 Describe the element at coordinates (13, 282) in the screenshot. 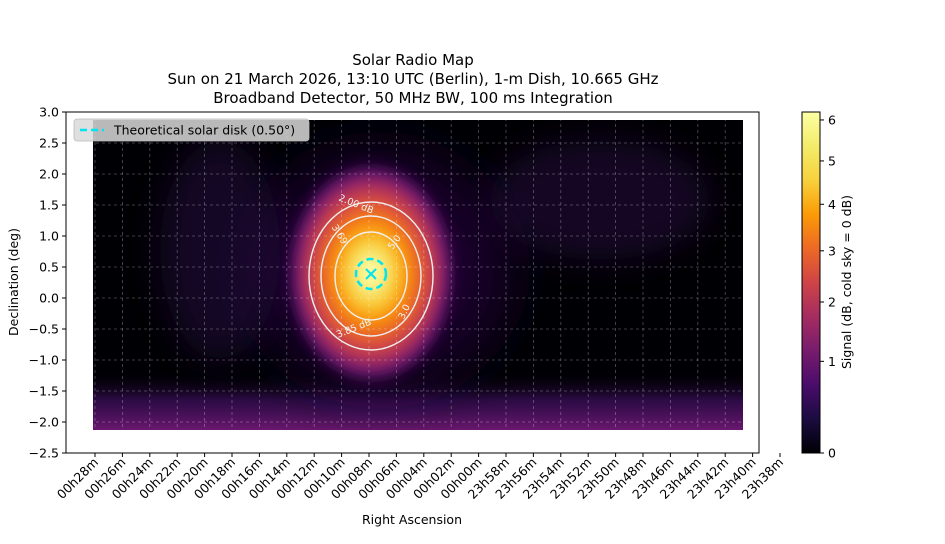

I see `y-axis-label: Declination (deg)` at that location.